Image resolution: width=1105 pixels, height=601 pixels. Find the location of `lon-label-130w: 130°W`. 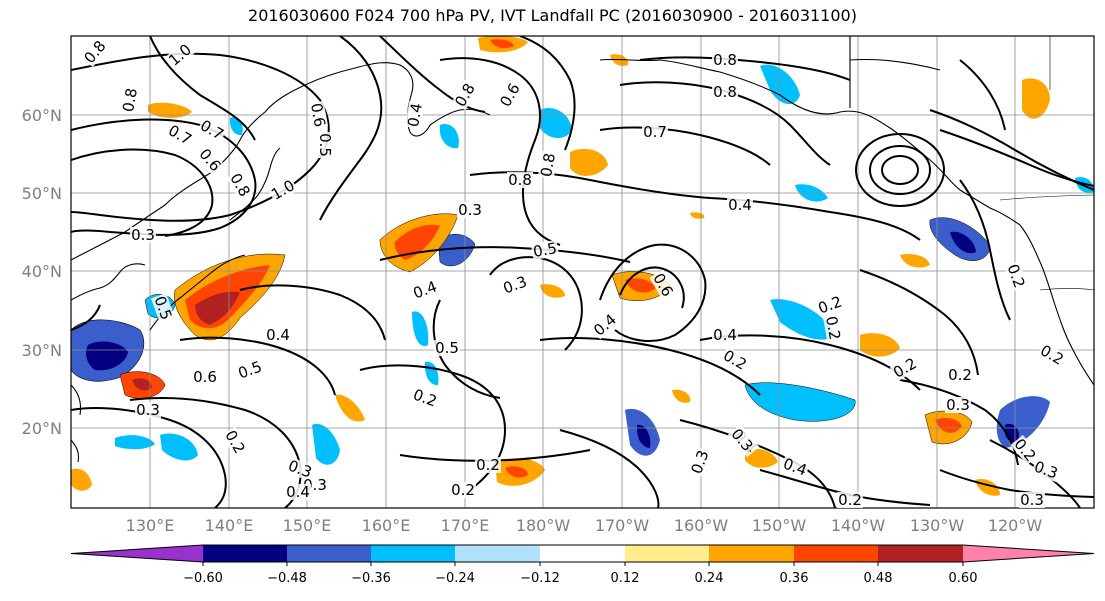

lon-label-130w: 130°W is located at coordinates (937, 525).